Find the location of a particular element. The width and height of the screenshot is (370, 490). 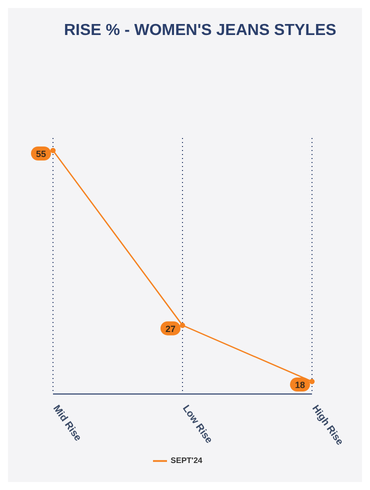

chart-title: RISE % - WOMEN'S JEANS STYLES is located at coordinates (200, 31).